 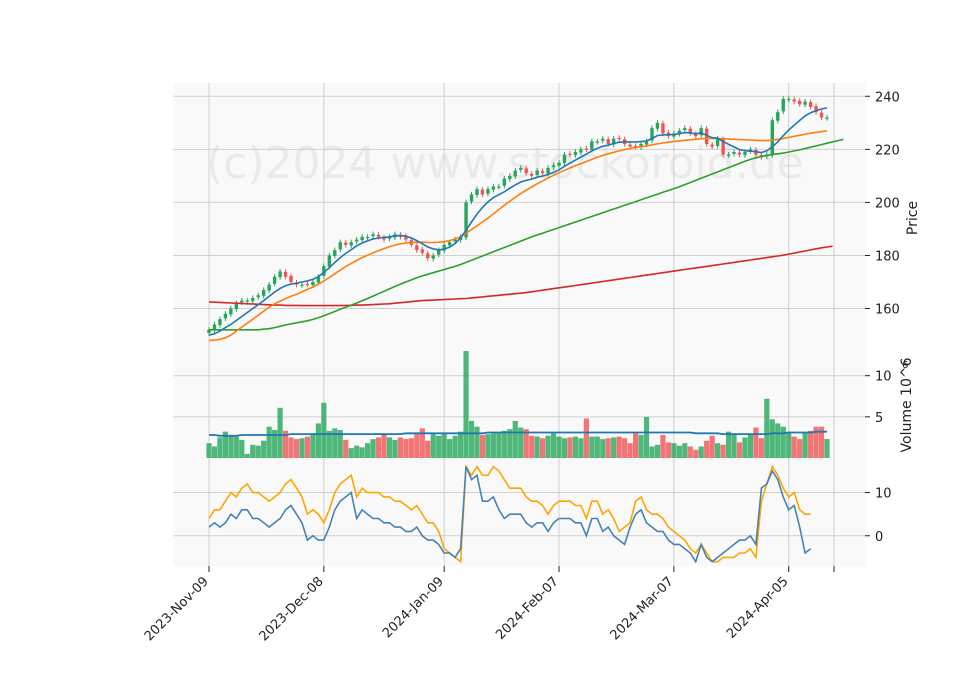 I want to click on price-y-tick-label: 240, so click(x=887, y=97).